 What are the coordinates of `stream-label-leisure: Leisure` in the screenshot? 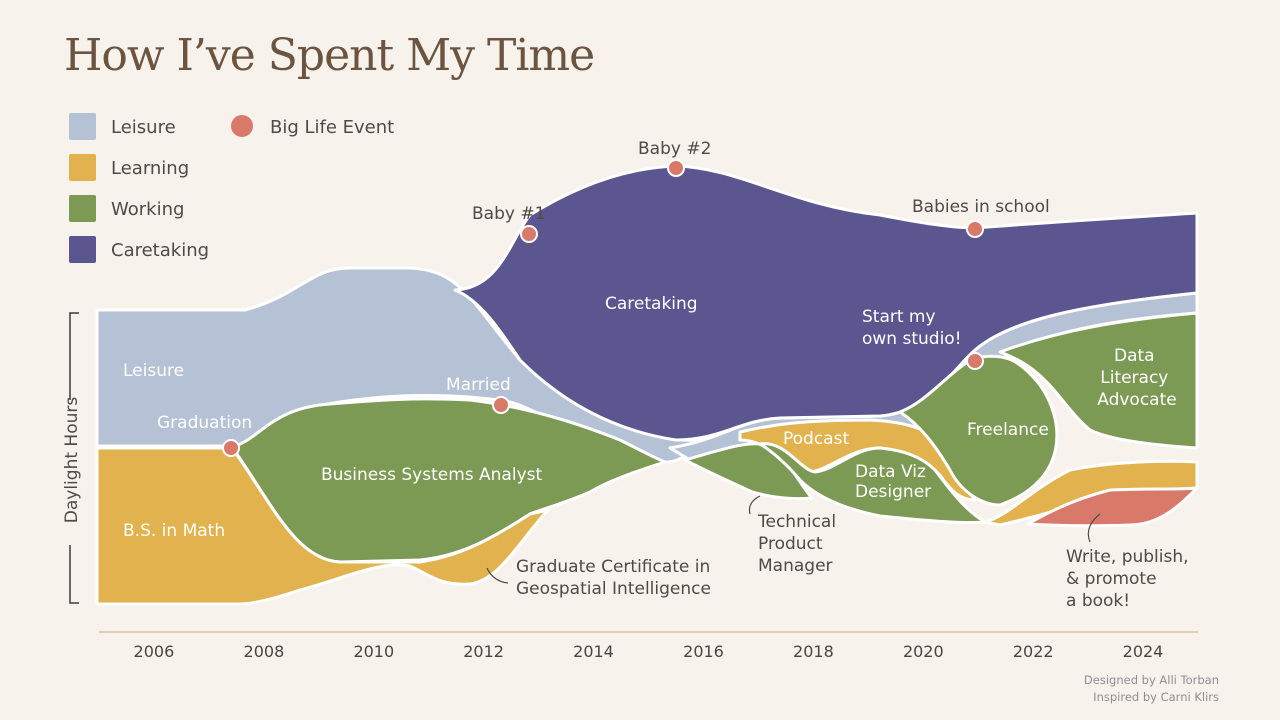 It's located at (153, 371).